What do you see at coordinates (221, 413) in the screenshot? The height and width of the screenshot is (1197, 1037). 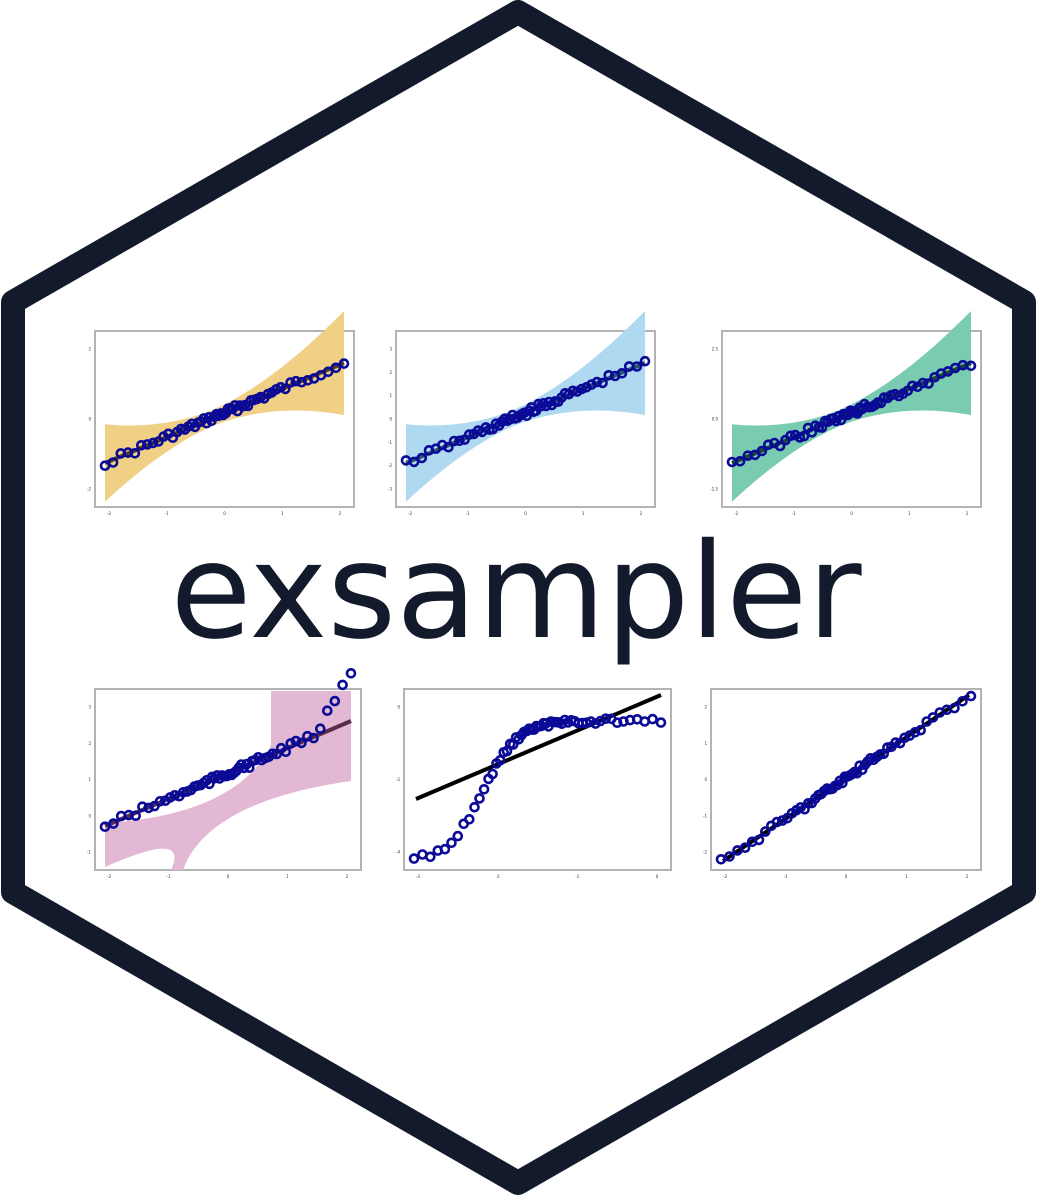 I see `qq-orange-plot: -2 -1 0 1 2 2 0 -2` at bounding box center [221, 413].